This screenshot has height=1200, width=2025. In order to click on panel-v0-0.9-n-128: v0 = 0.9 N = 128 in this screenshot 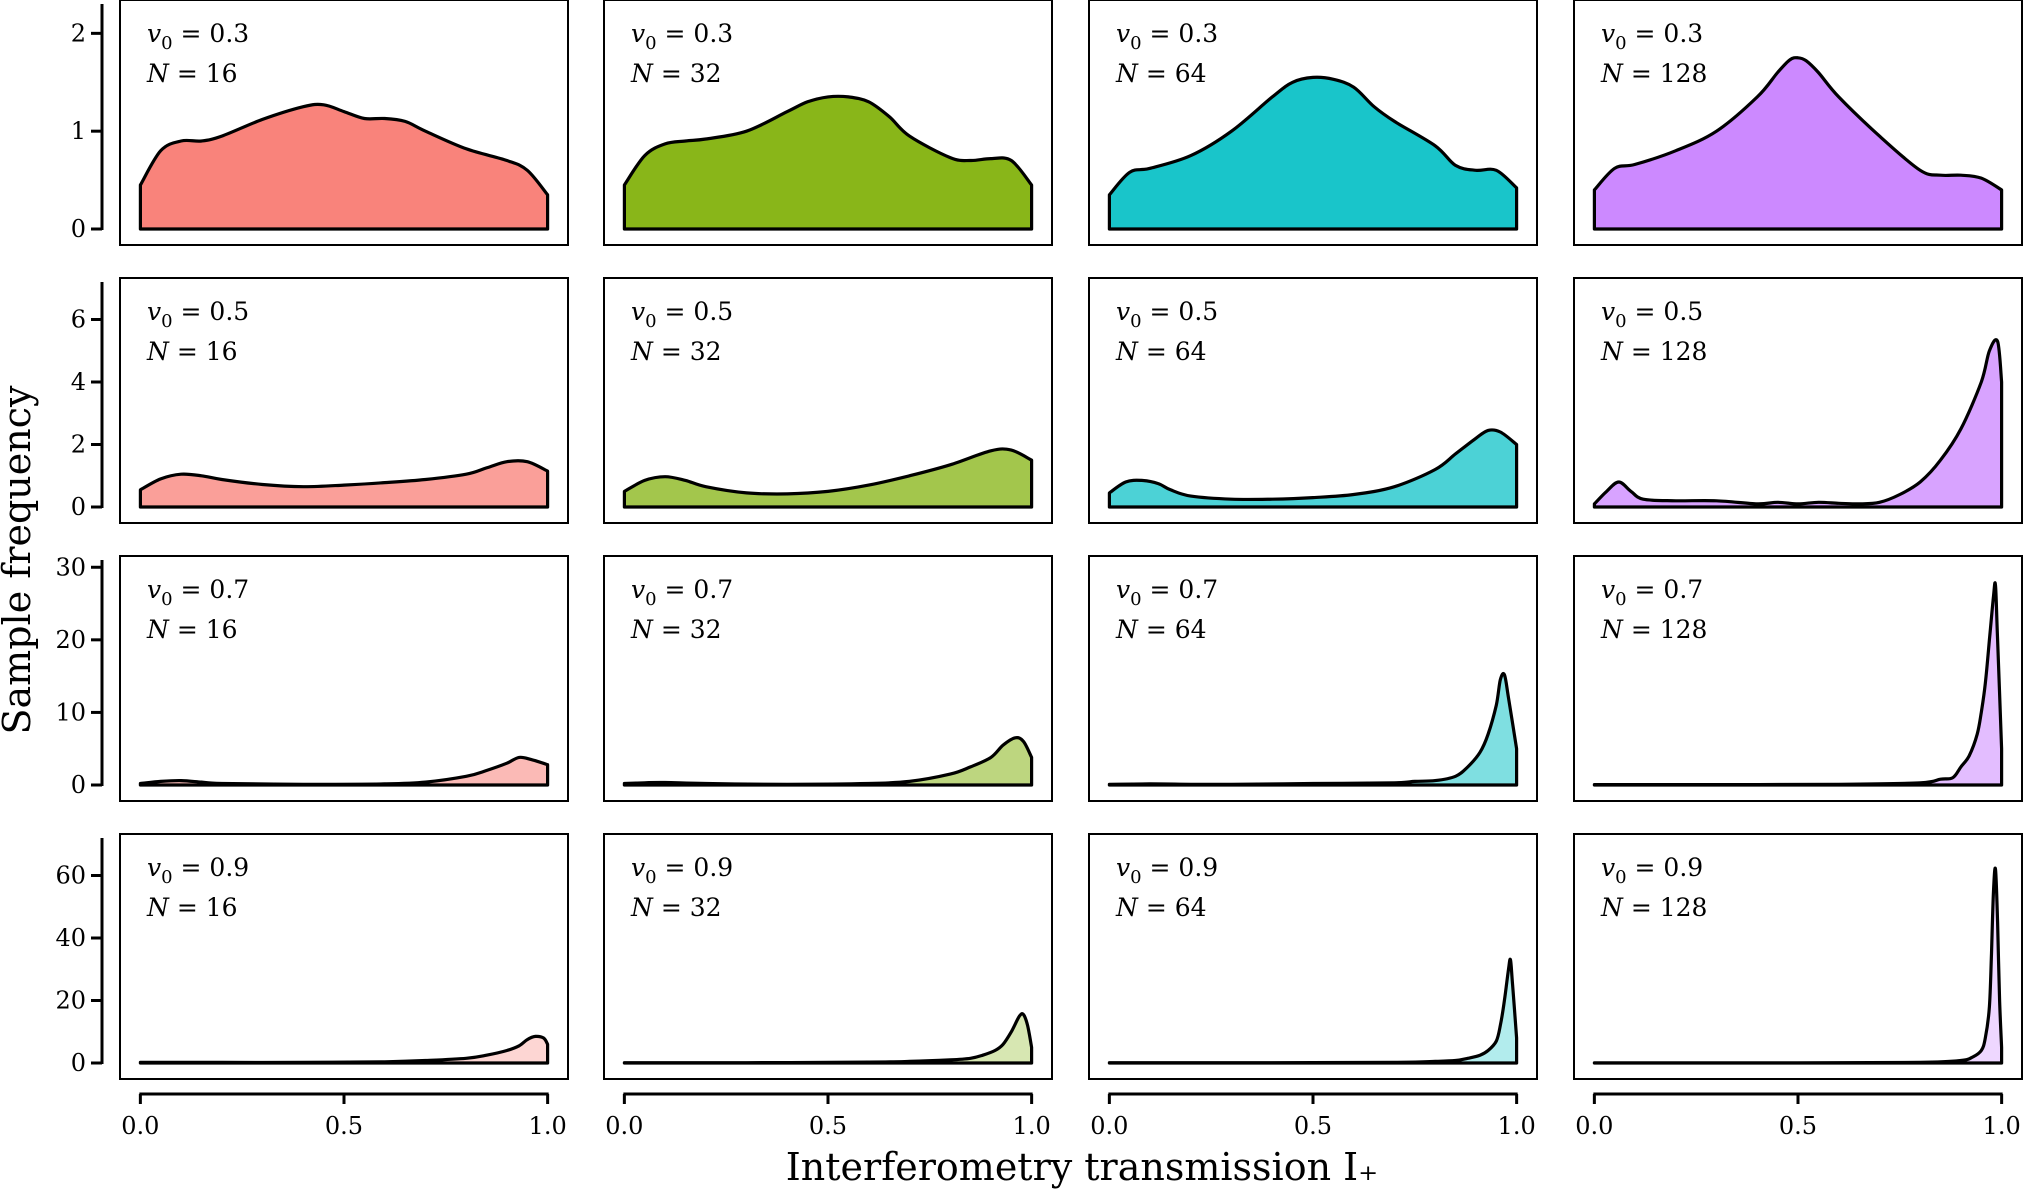, I will do `click(1798, 956)`.